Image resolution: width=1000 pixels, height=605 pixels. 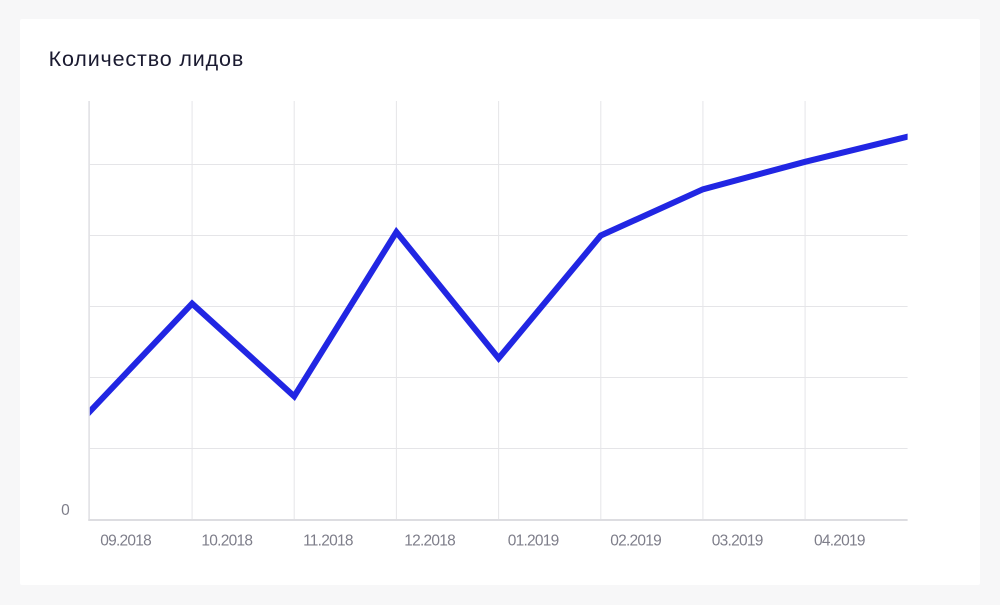 What do you see at coordinates (226, 541) in the screenshot?
I see `svg-text: 10.2018` at bounding box center [226, 541].